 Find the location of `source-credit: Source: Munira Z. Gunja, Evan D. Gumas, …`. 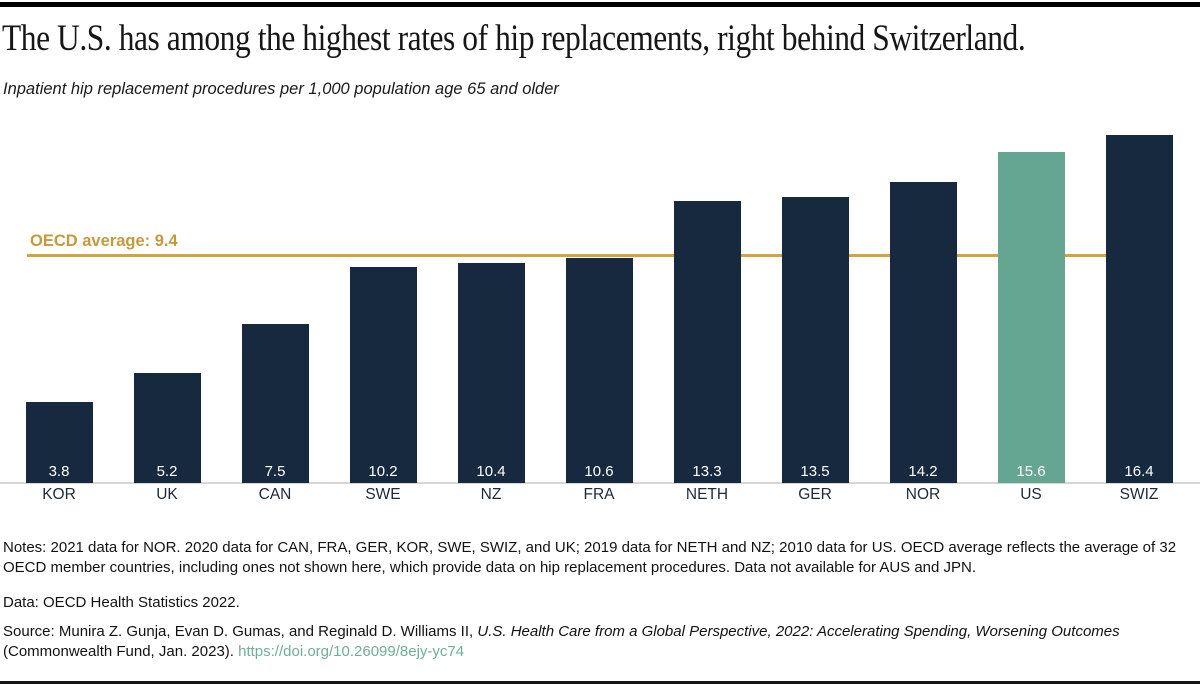

source-credit: Source: Munira Z. Gunja, Evan D. Gumas, … is located at coordinates (596, 642).